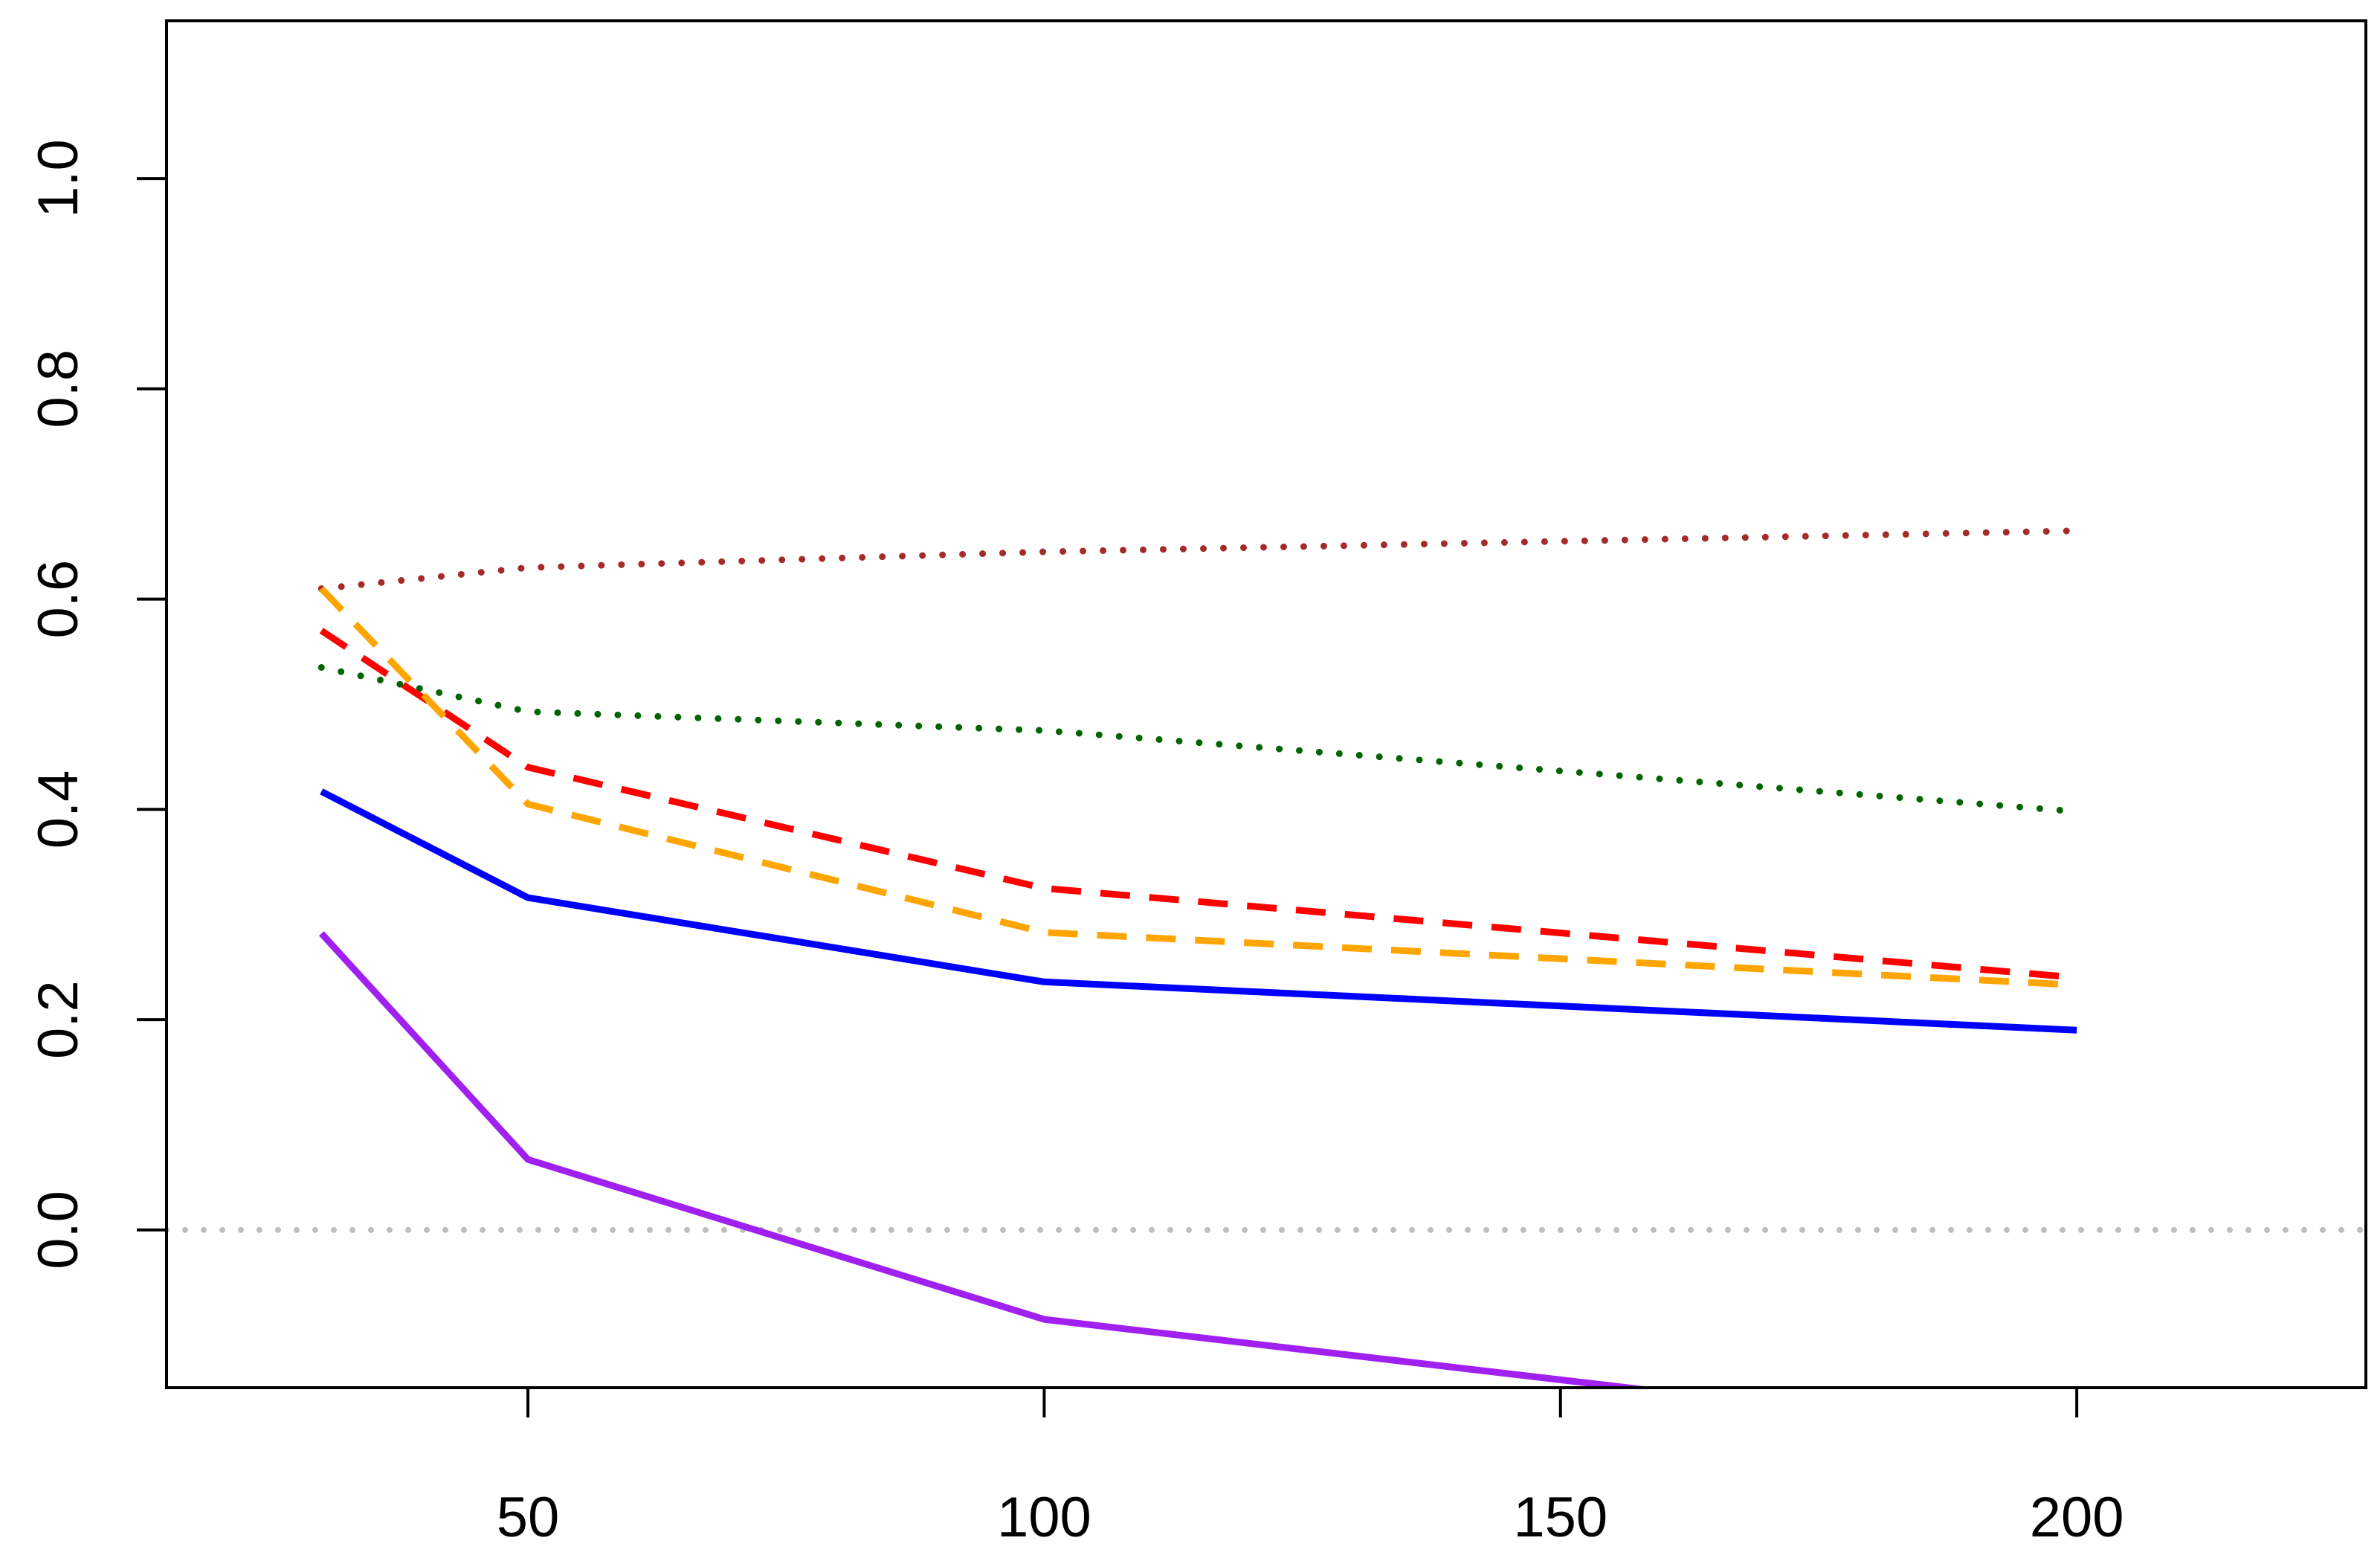 The width and height of the screenshot is (2380, 1558). Describe the element at coordinates (58, 389) in the screenshot. I see `y-tick-label: 0.8` at that location.